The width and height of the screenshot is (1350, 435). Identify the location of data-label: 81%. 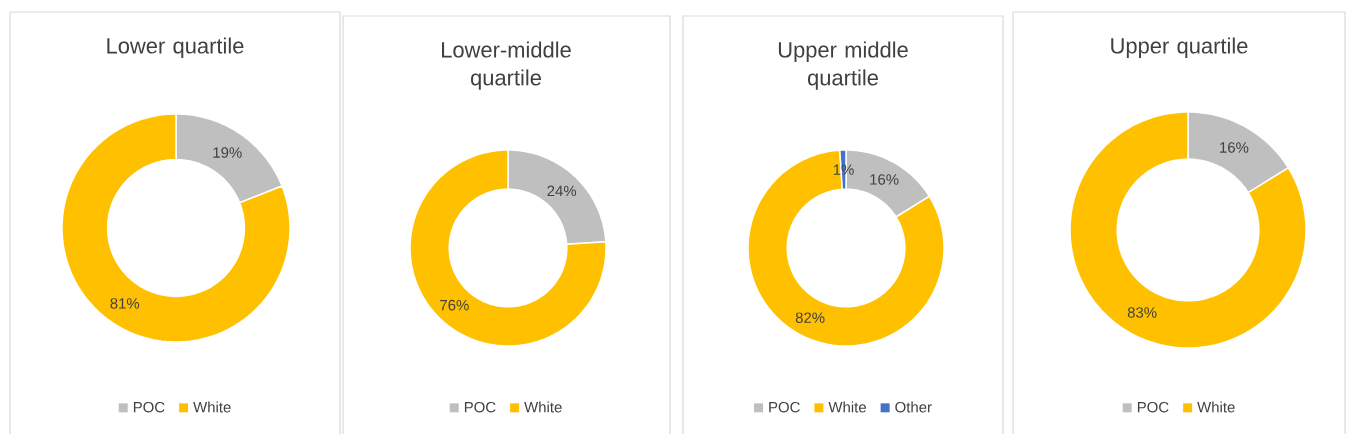
(125, 303).